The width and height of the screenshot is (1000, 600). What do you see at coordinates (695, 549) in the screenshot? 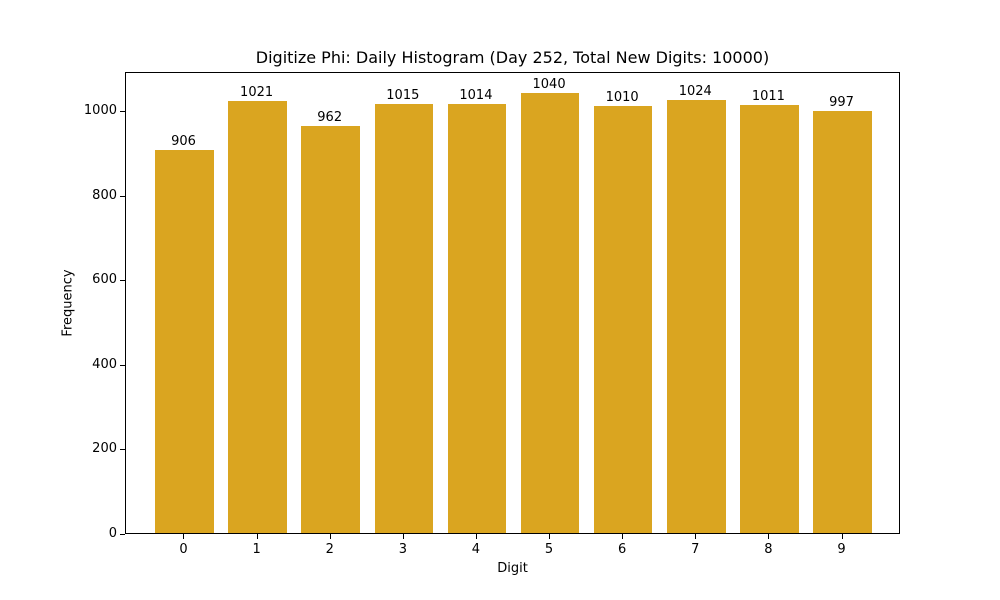
I see `x-tick-label: 7` at bounding box center [695, 549].